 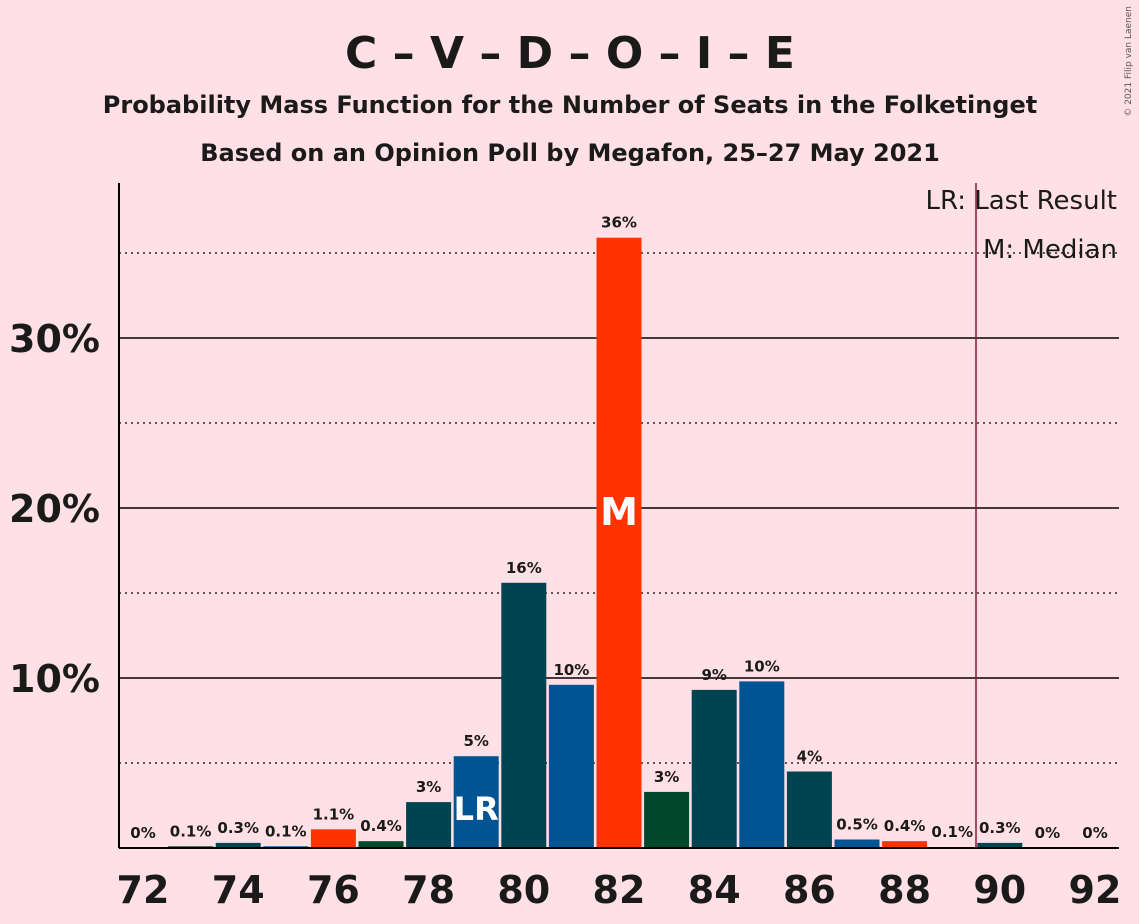 What do you see at coordinates (54, 339) in the screenshot?
I see `y-tick-label: 30%` at bounding box center [54, 339].